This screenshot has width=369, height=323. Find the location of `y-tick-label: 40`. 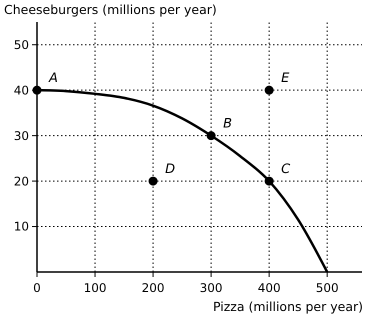

y-tick-label: 40 is located at coordinates (21, 90).